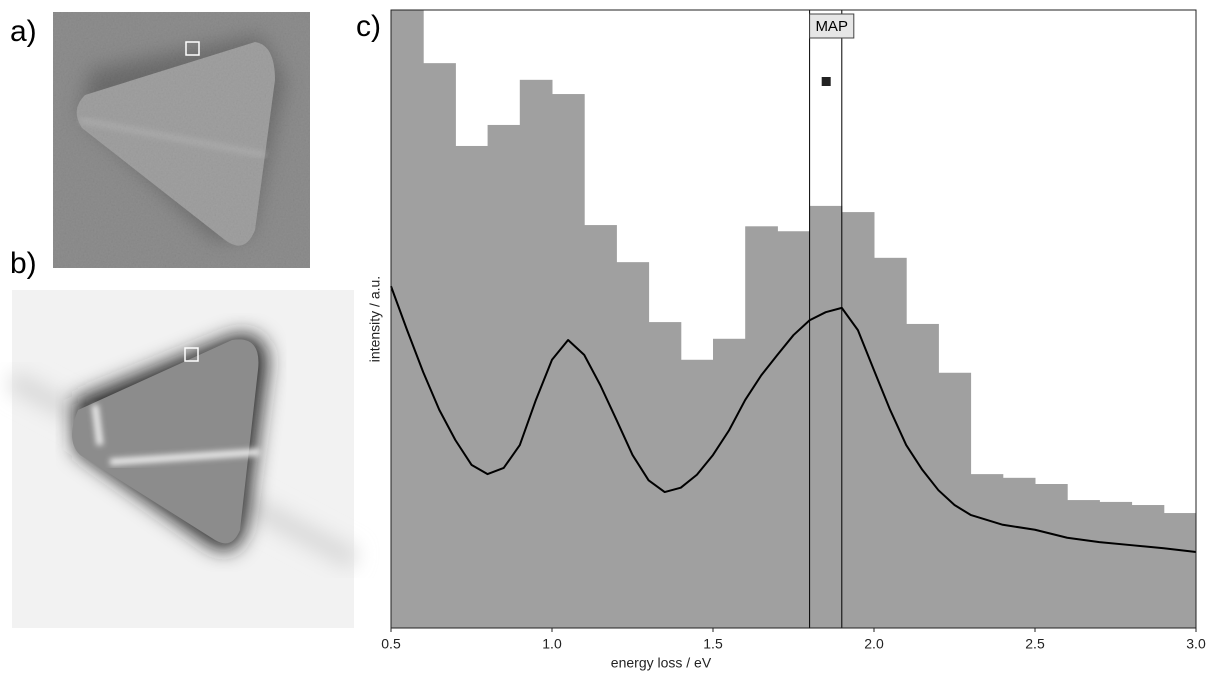 The height and width of the screenshot is (689, 1221). What do you see at coordinates (368, 26) in the screenshot?
I see `panel-label: c)` at bounding box center [368, 26].